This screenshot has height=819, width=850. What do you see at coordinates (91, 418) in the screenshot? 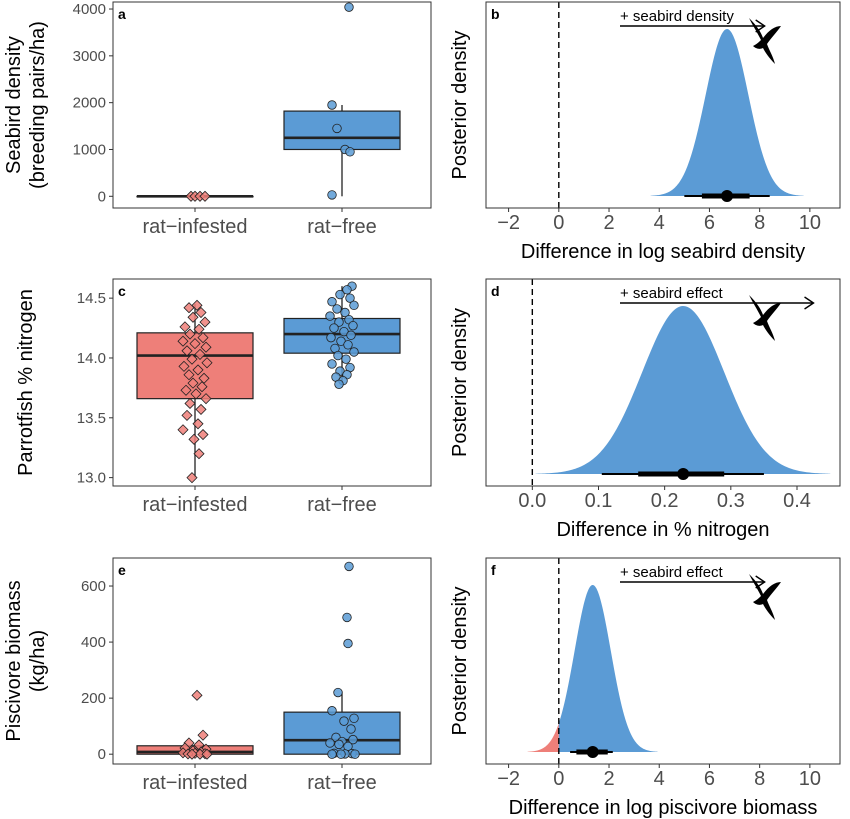
I see `y-tick-label: 13.5` at bounding box center [91, 418].